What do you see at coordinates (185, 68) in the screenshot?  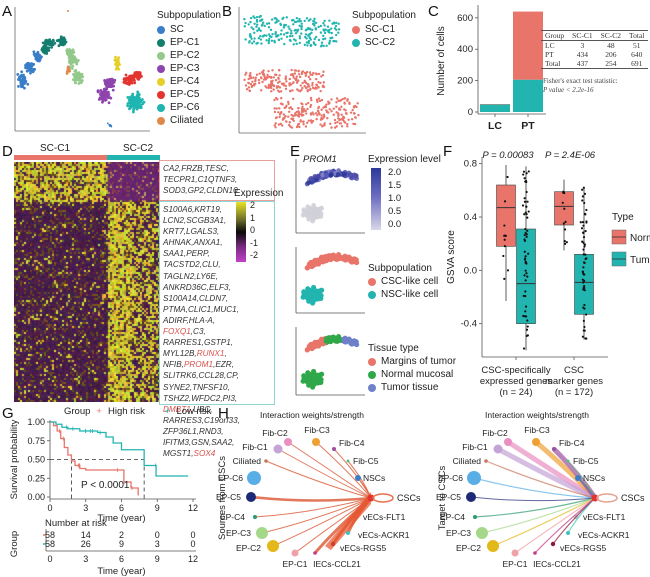 I see `legend-label: EP-C3` at bounding box center [185, 68].